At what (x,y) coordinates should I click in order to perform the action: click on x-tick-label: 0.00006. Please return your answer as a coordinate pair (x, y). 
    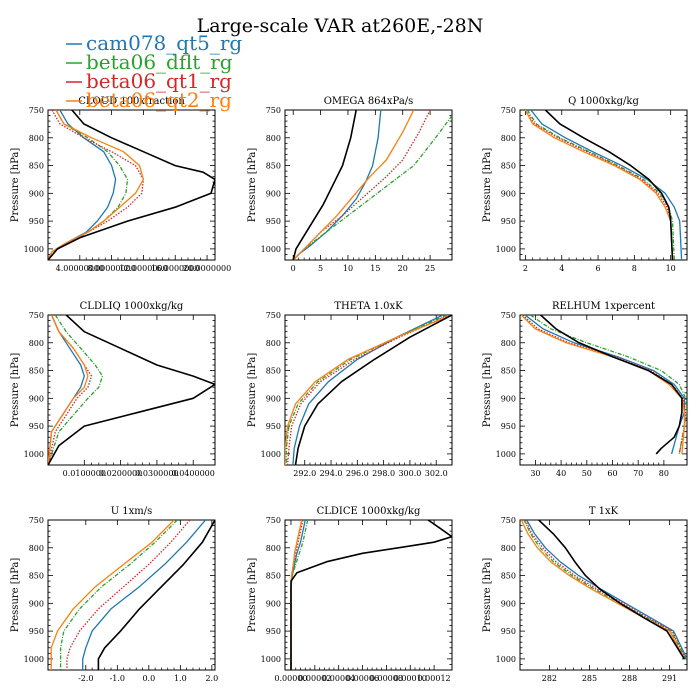
    Looking at the image, I should click on (362, 678).